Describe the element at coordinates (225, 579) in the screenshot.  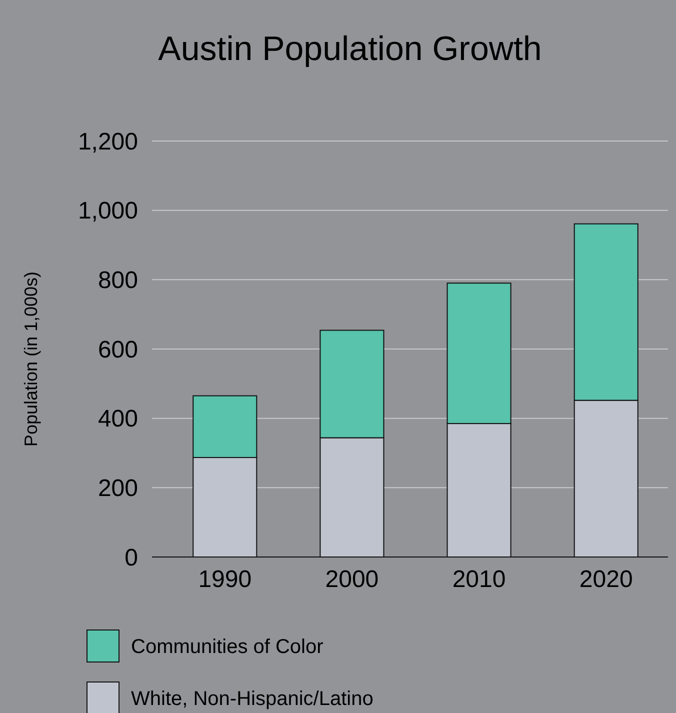
I see `x-tick-label: 1990` at that location.